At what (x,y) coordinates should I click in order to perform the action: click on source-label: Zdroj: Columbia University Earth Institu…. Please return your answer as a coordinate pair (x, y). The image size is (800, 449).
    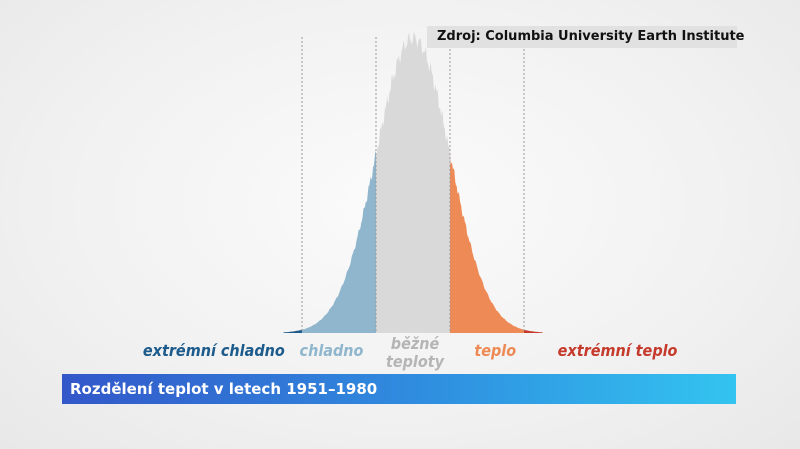
    Looking at the image, I should click on (585, 37).